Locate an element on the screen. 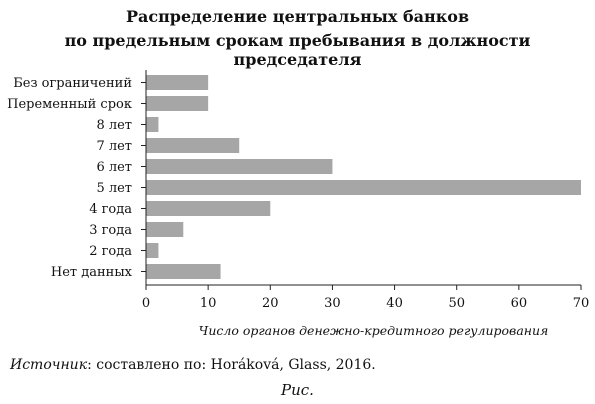 The width and height of the screenshot is (595, 404). x-tick-label: 10 is located at coordinates (208, 303).